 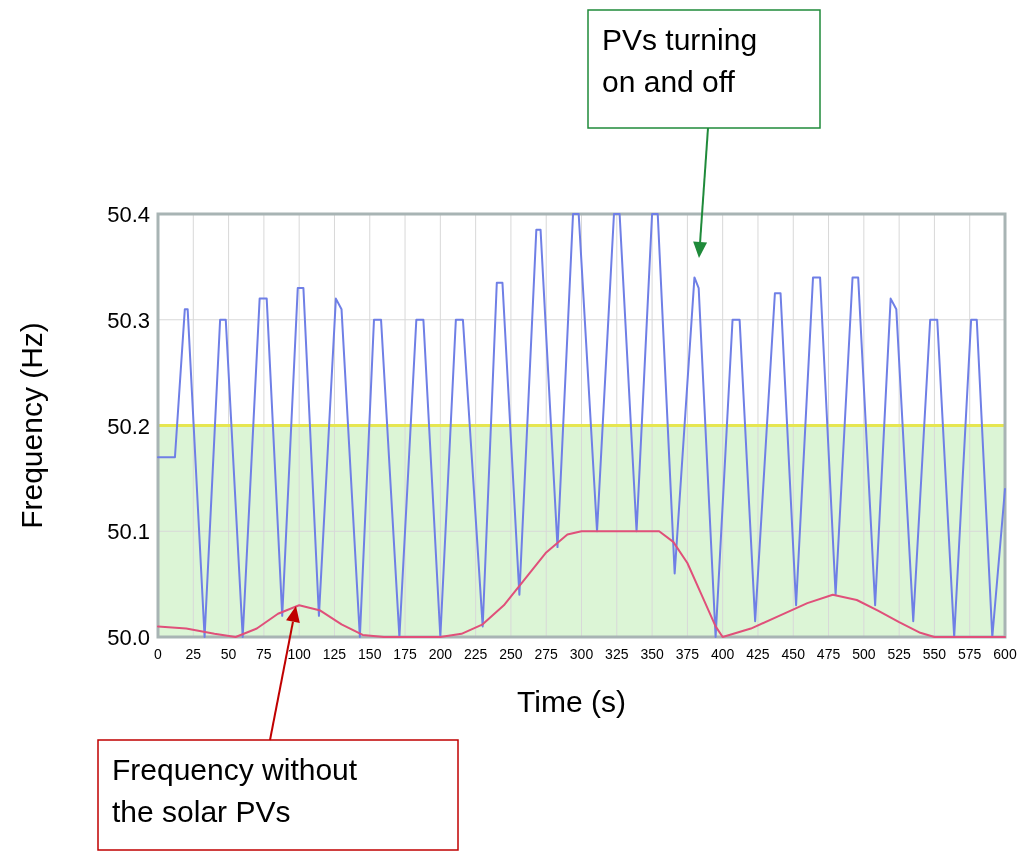 I want to click on x-tick-label: 575, so click(x=970, y=654).